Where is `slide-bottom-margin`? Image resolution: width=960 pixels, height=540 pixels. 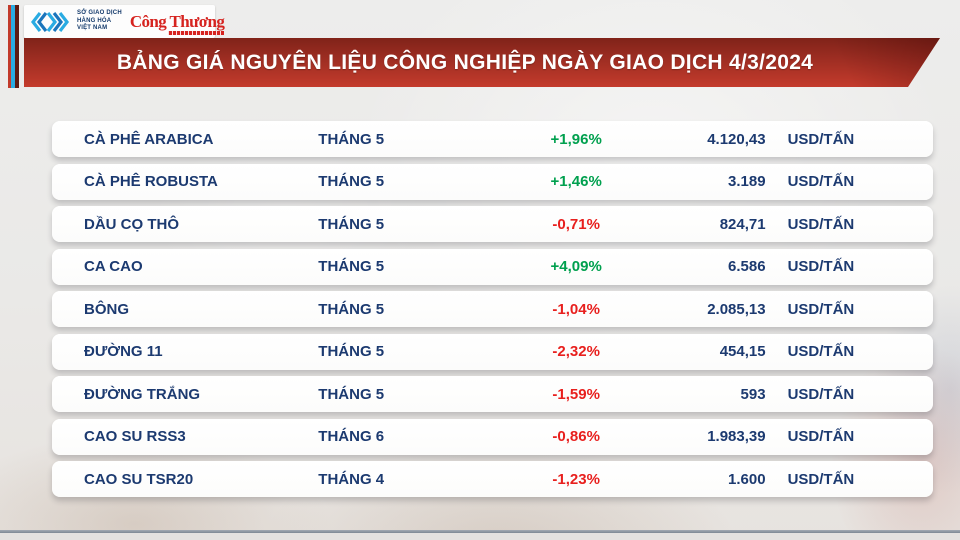 slide-bottom-margin is located at coordinates (480, 536).